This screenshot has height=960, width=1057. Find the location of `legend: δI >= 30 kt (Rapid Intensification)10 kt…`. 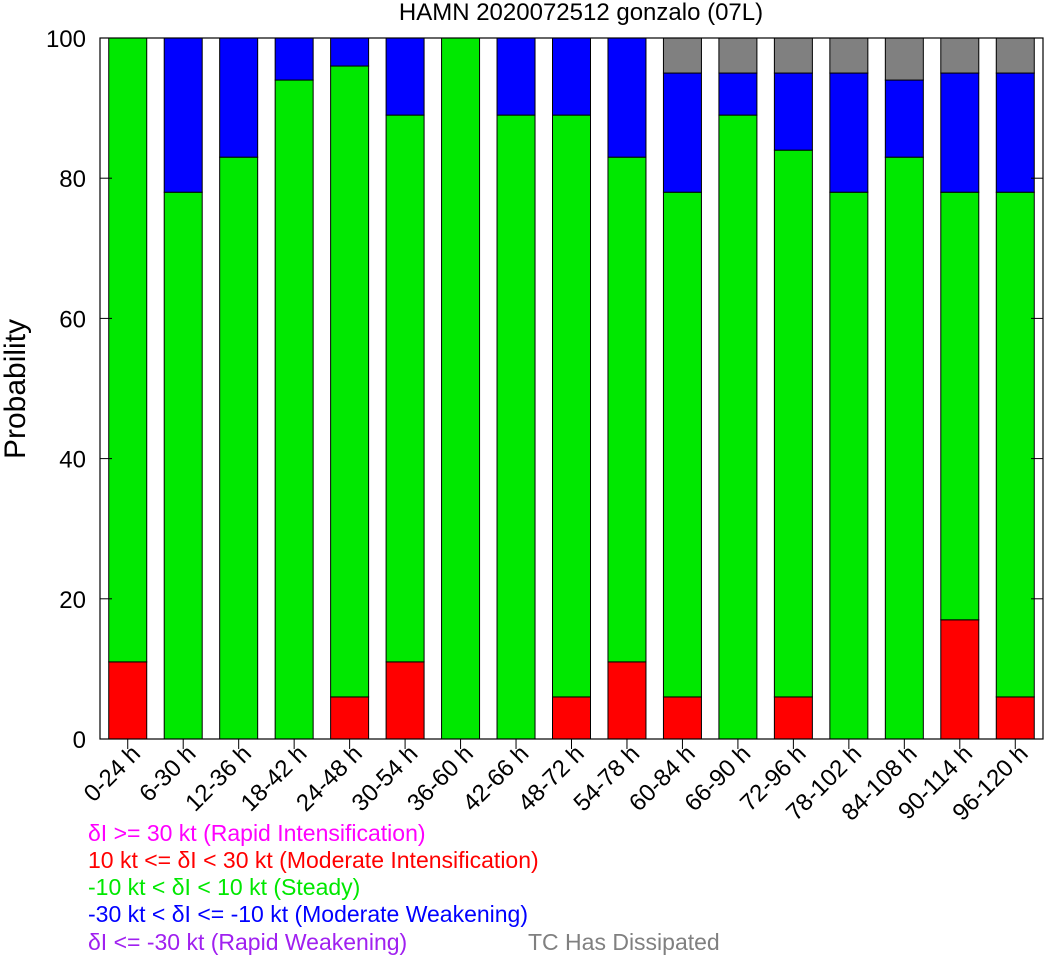

legend: δI >= 30 kt (Rapid Intensification)10 kt… is located at coordinates (404, 887).